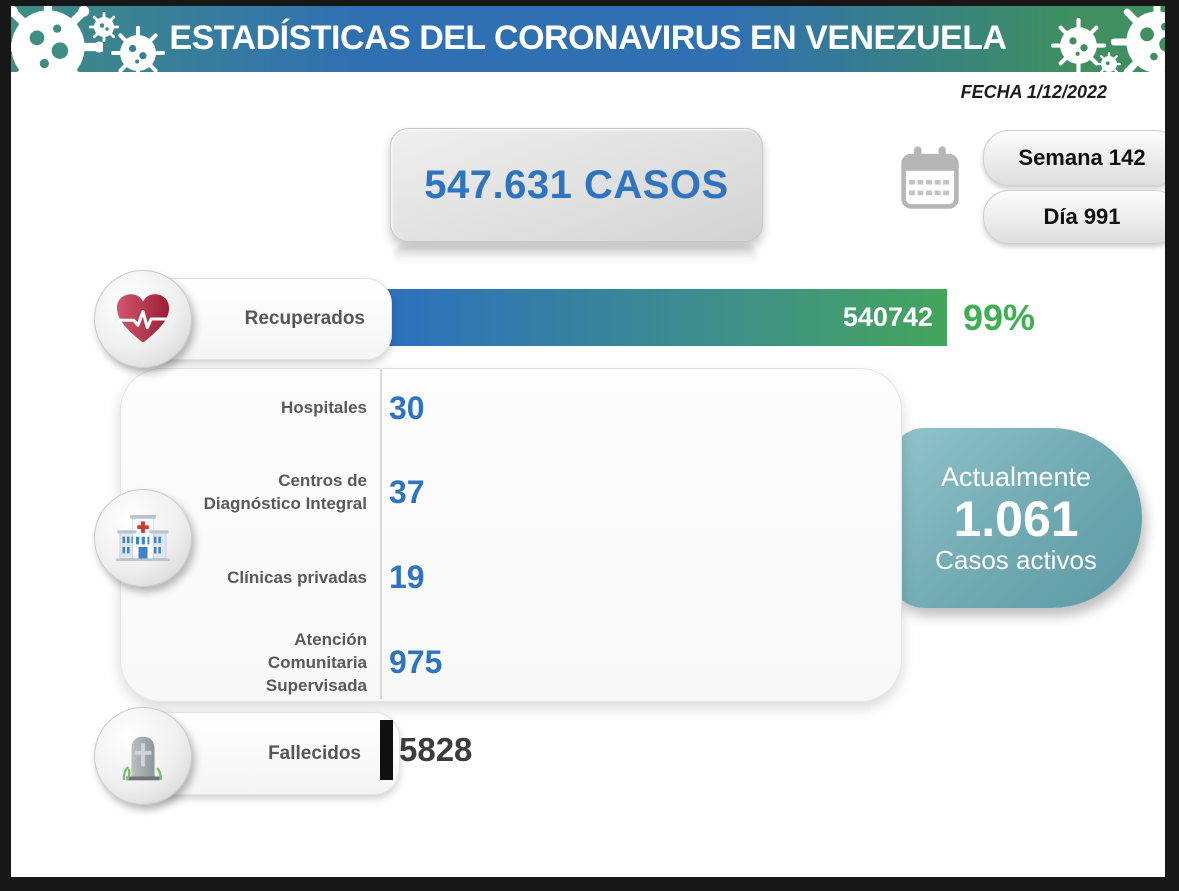  I want to click on tombstone-icon, so click(142, 758).